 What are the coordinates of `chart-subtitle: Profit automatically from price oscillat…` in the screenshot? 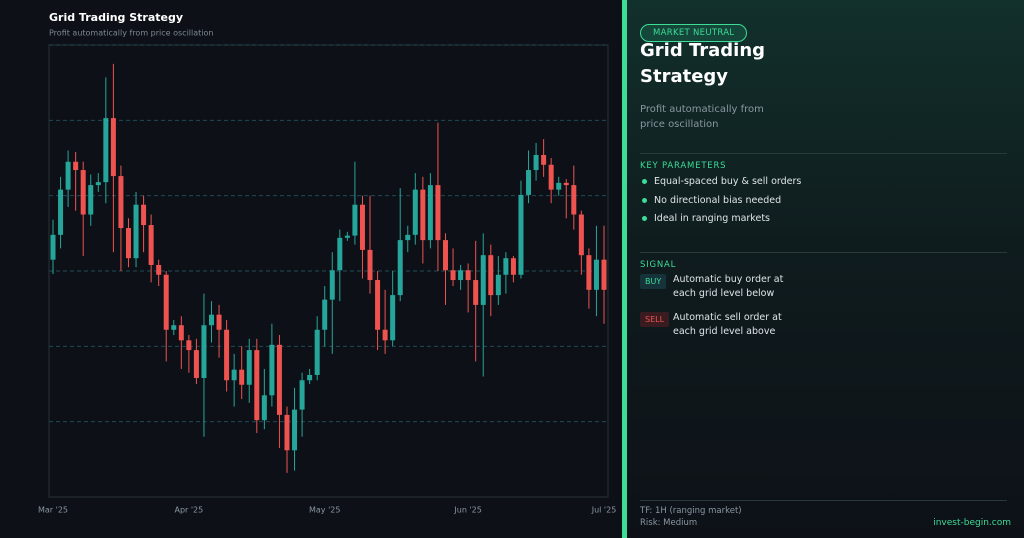 It's located at (131, 33).